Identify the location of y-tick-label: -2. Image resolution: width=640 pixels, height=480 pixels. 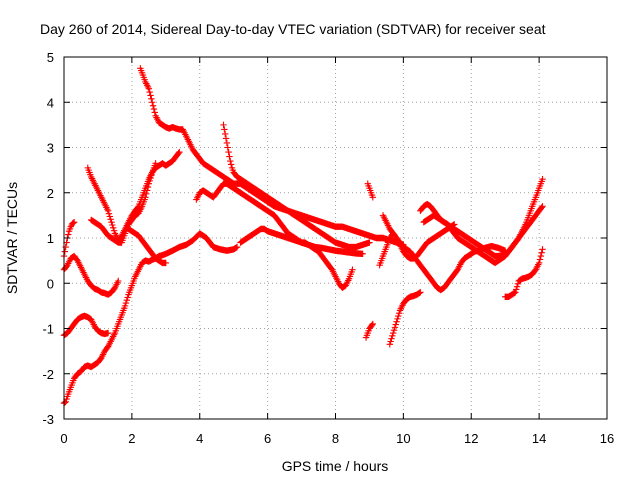
(48, 374).